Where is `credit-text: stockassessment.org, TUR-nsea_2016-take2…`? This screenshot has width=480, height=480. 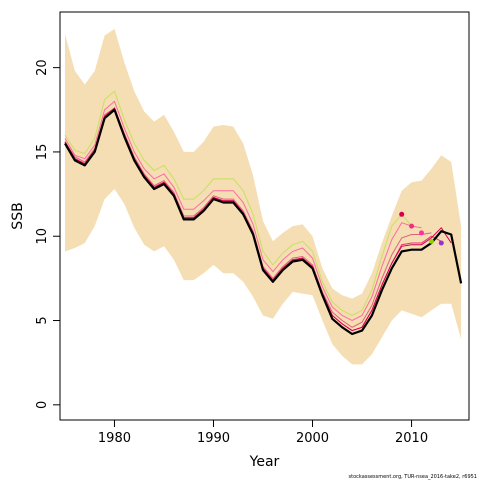 credit-text: stockassessment.org, TUR-nsea_2016-take2… is located at coordinates (413, 477).